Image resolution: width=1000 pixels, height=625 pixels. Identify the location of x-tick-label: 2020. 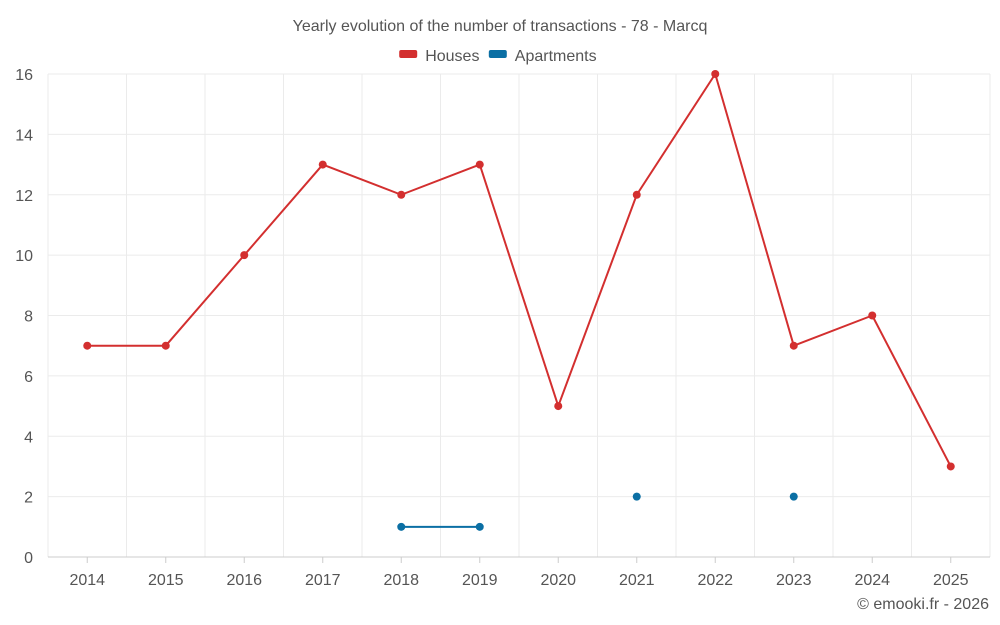
(558, 580).